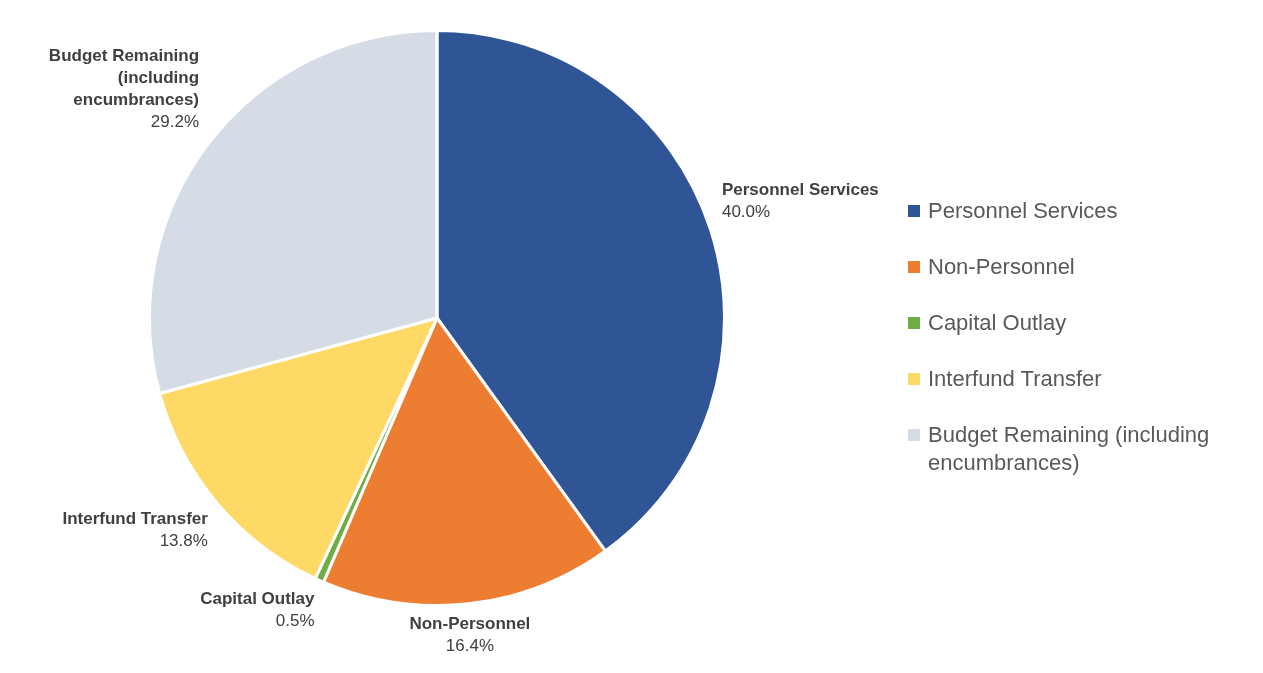 The image size is (1263, 673). Describe the element at coordinates (1015, 378) in the screenshot. I see `legend-label: Interfund Transfer` at that location.